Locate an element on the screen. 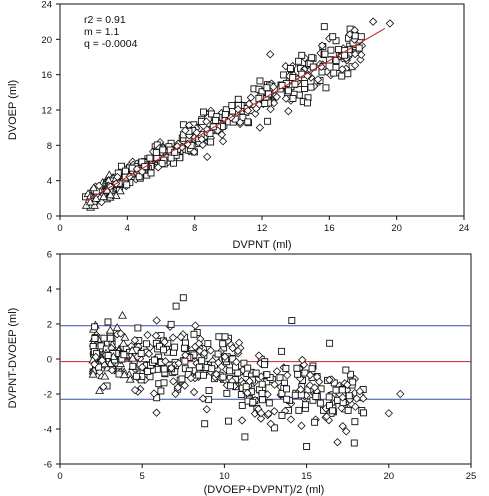 This screenshot has height=496, width=489. x-tick-label: 15 is located at coordinates (306, 476).